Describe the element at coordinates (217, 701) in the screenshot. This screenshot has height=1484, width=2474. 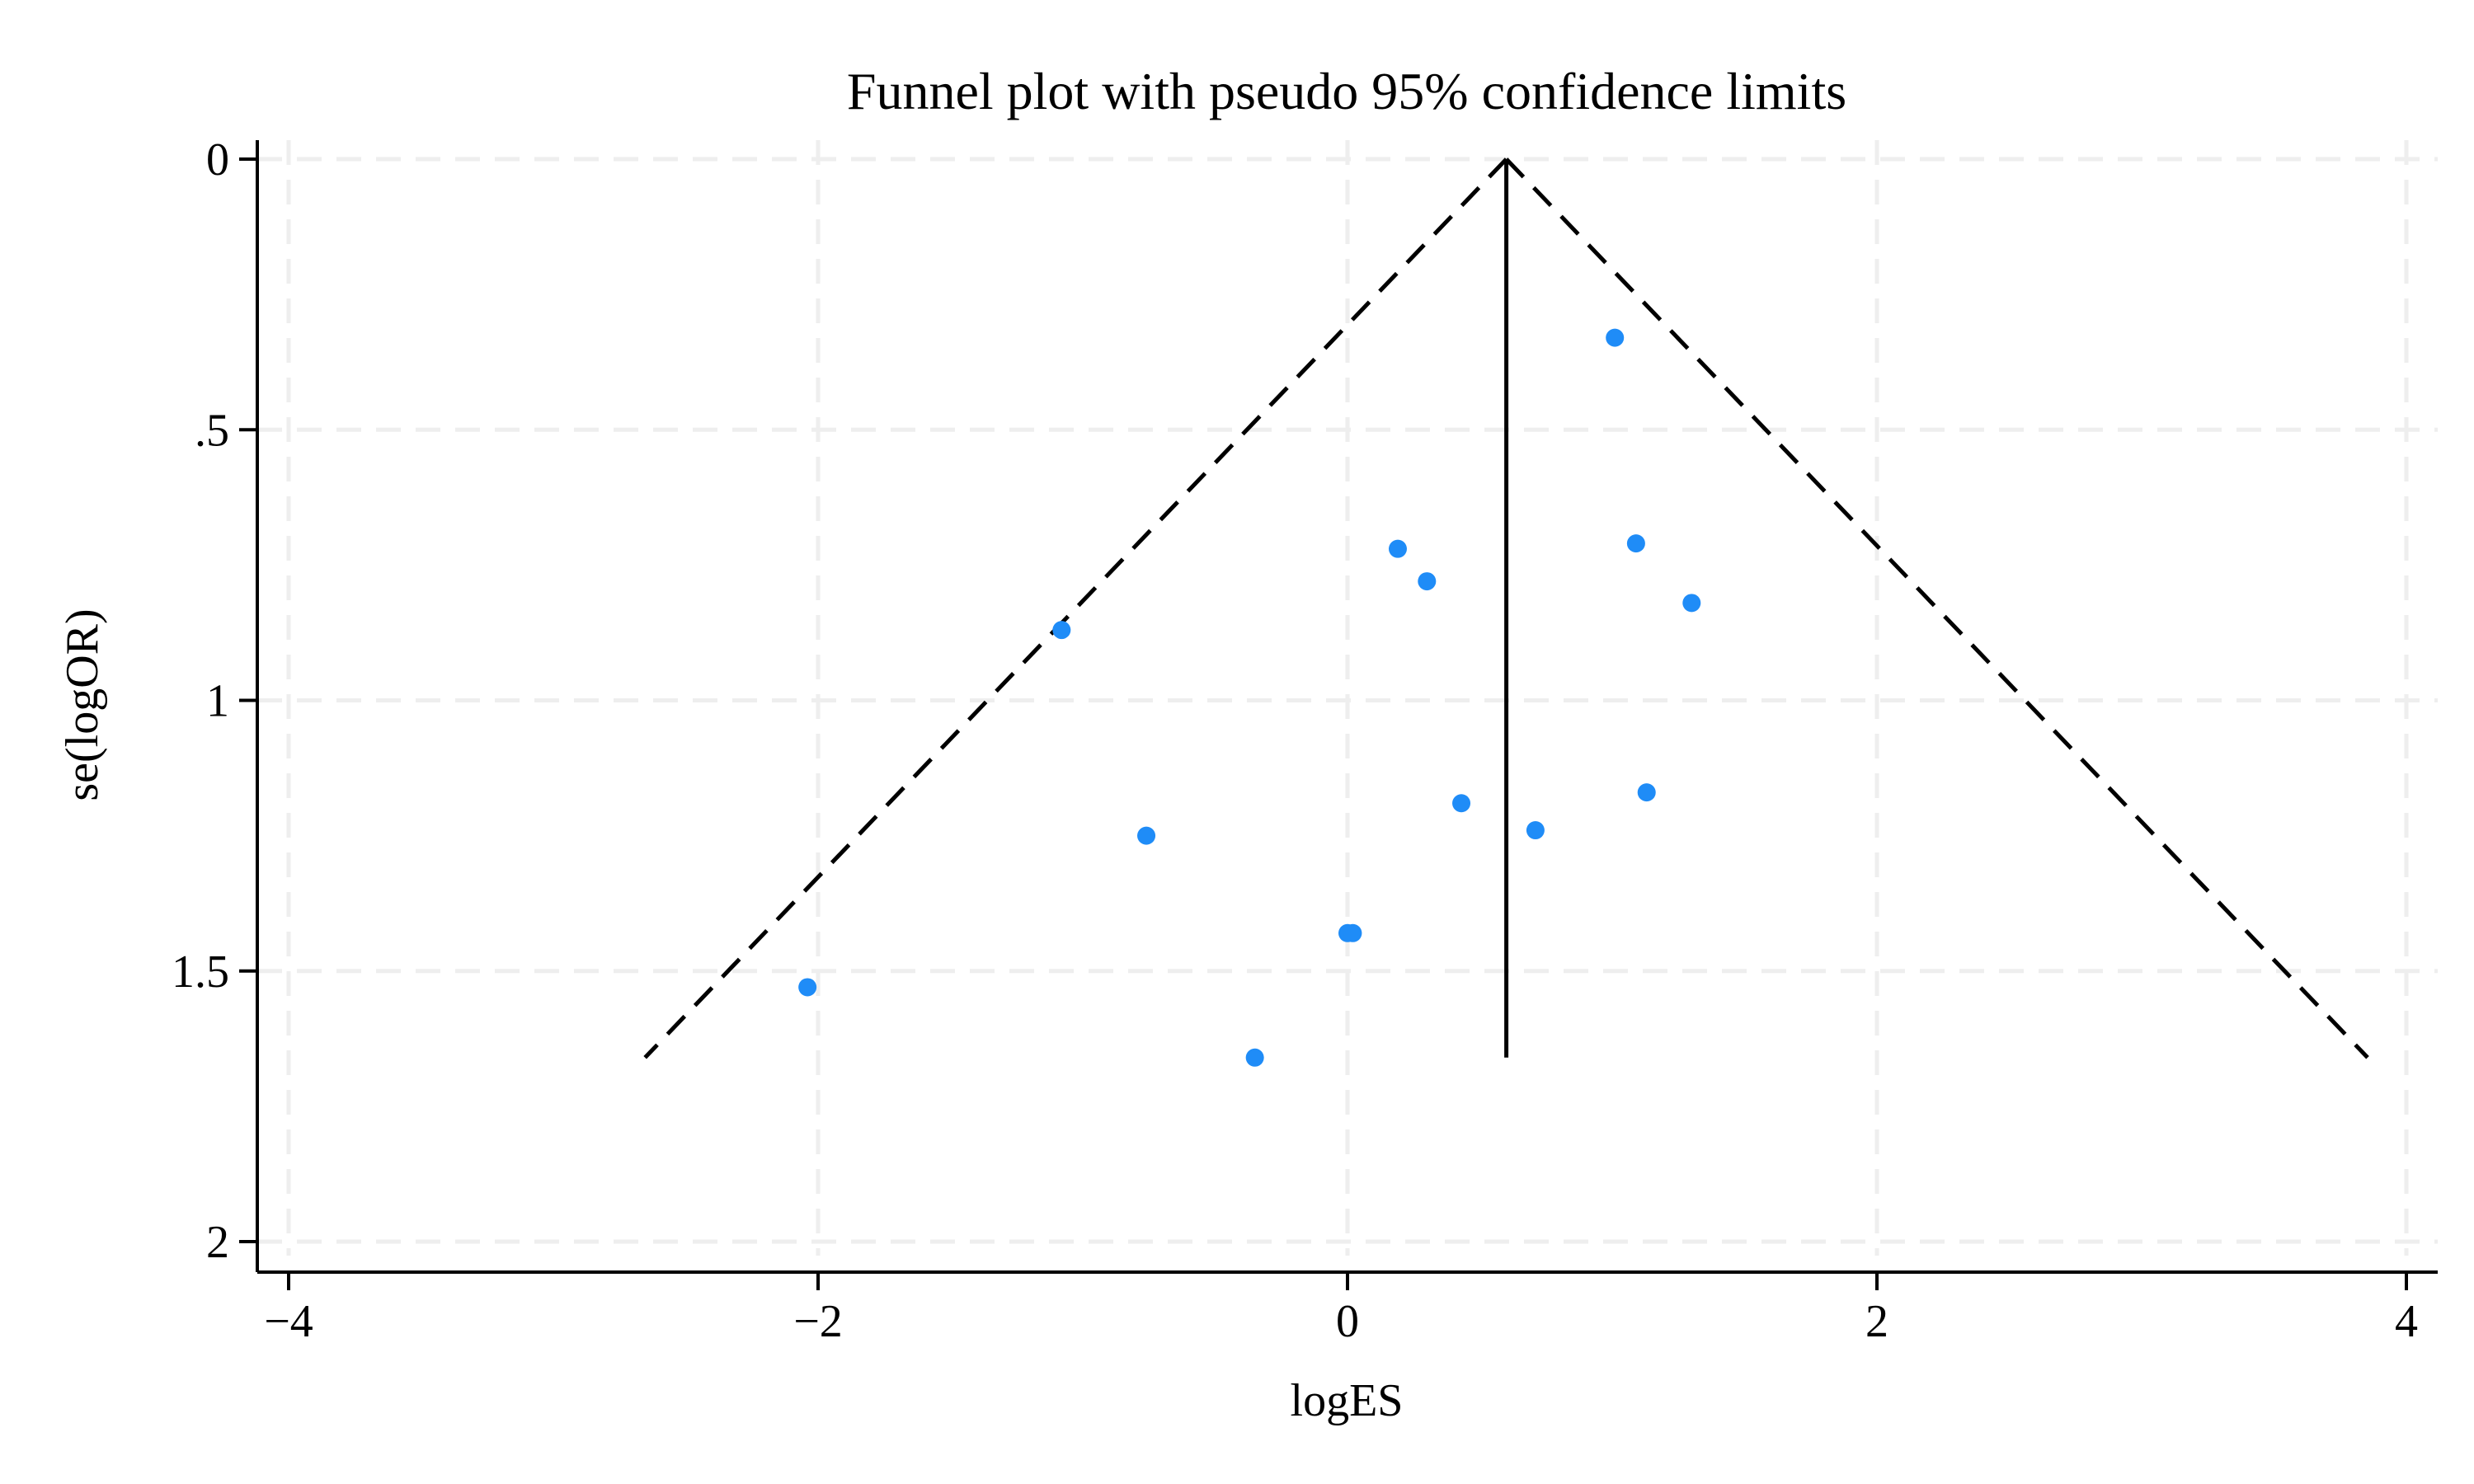
I see `y-tick-label: 1` at that location.